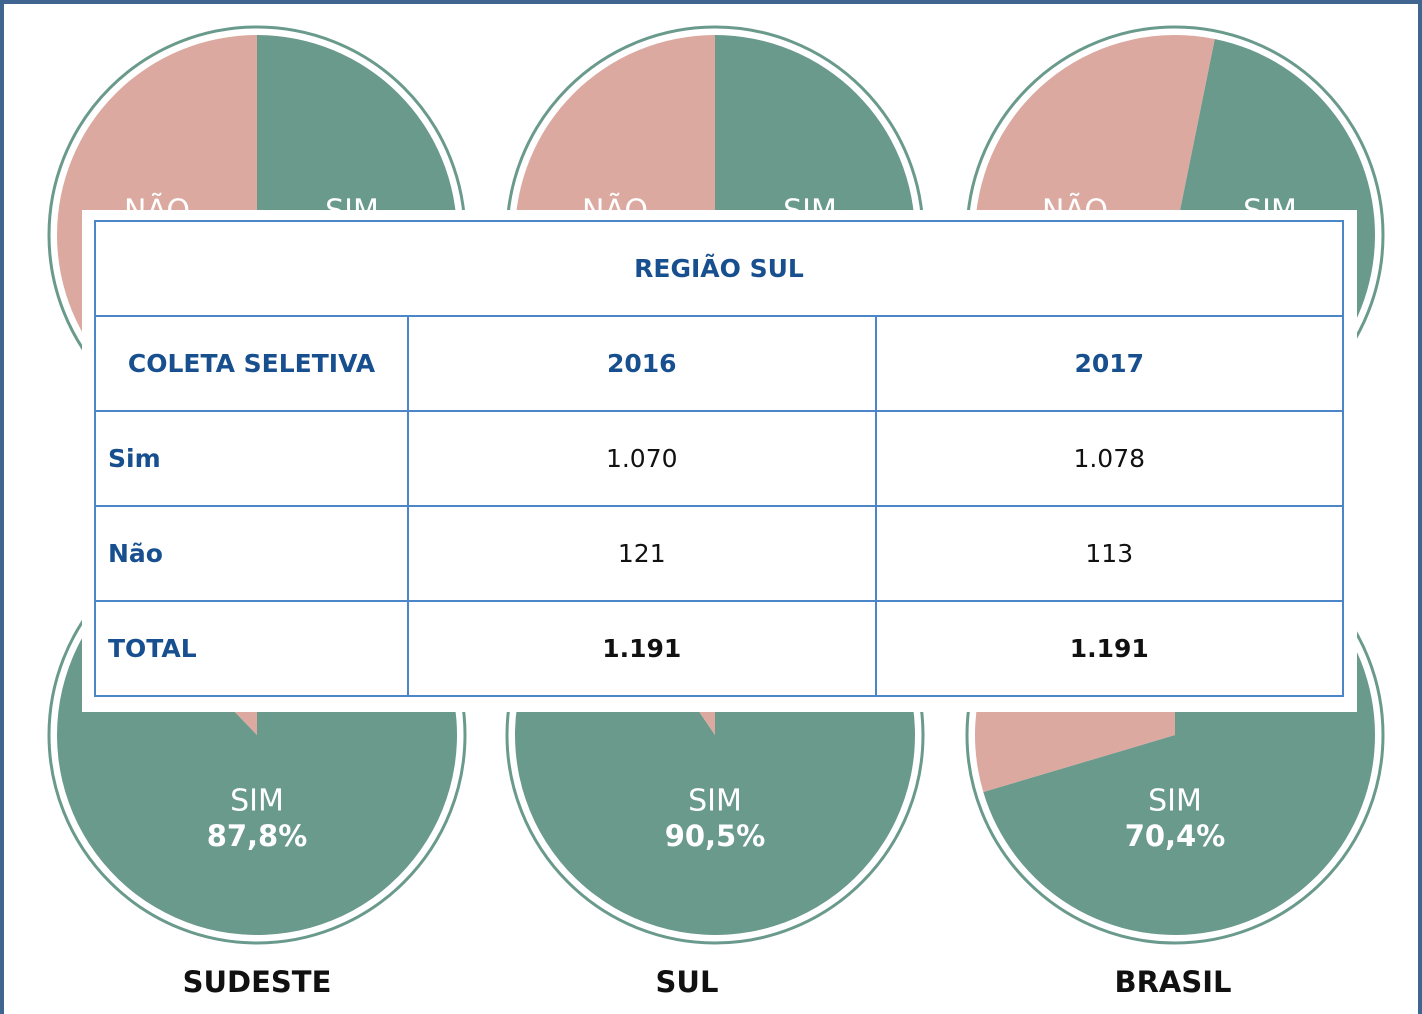 The height and width of the screenshot is (1014, 1422). What do you see at coordinates (719, 268) in the screenshot?
I see `table-title: REGIÃO SUL` at bounding box center [719, 268].